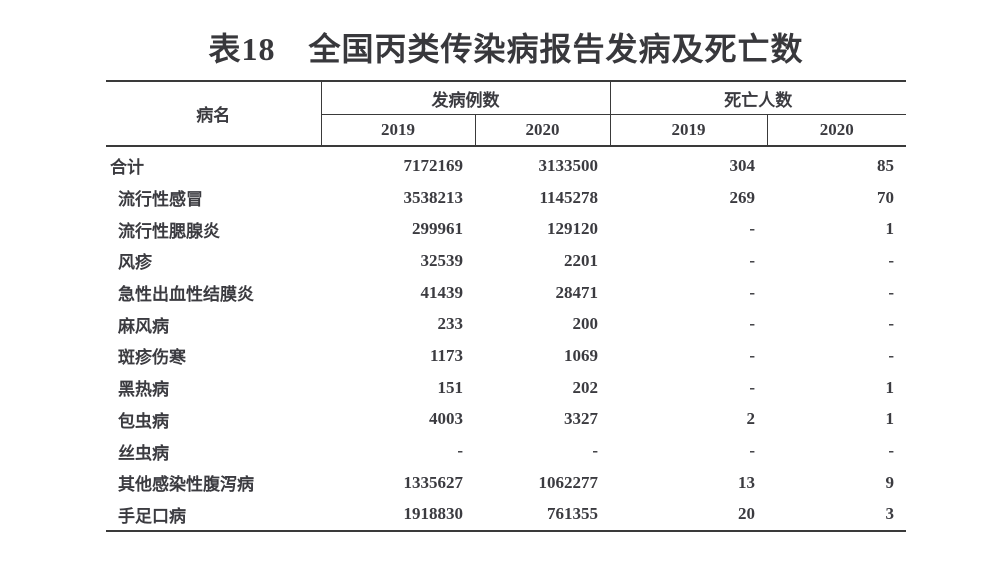 This screenshot has height=564, width=1000. I want to click on table-row: 风疹 32539 2201 - -, so click(506, 261).